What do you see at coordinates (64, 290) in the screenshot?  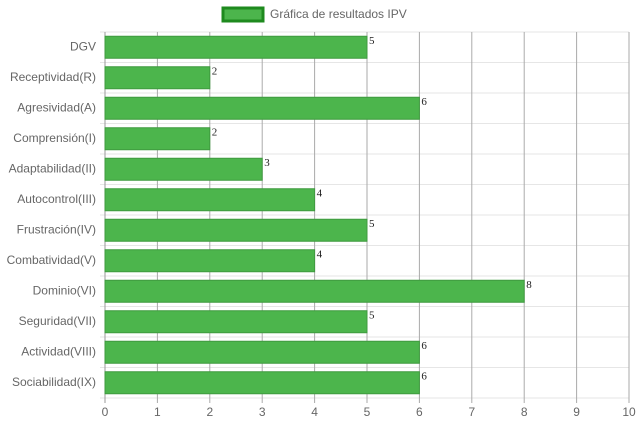 I see `y-tick-label: Dominio(VI)` at bounding box center [64, 290].